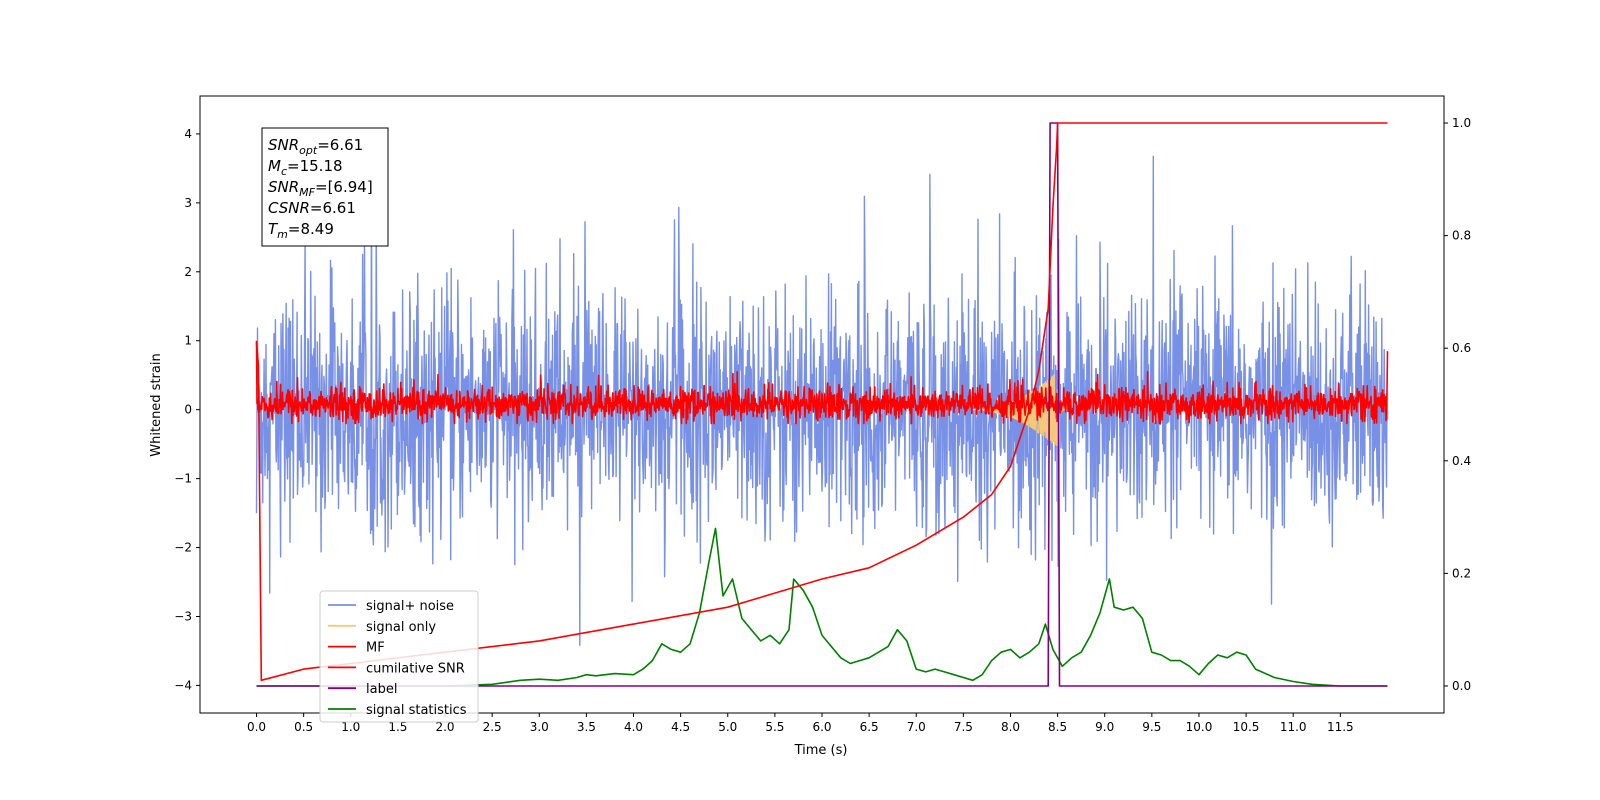 The height and width of the screenshot is (800, 1600). I want to click on y-tick-label: 4, so click(188, 134).